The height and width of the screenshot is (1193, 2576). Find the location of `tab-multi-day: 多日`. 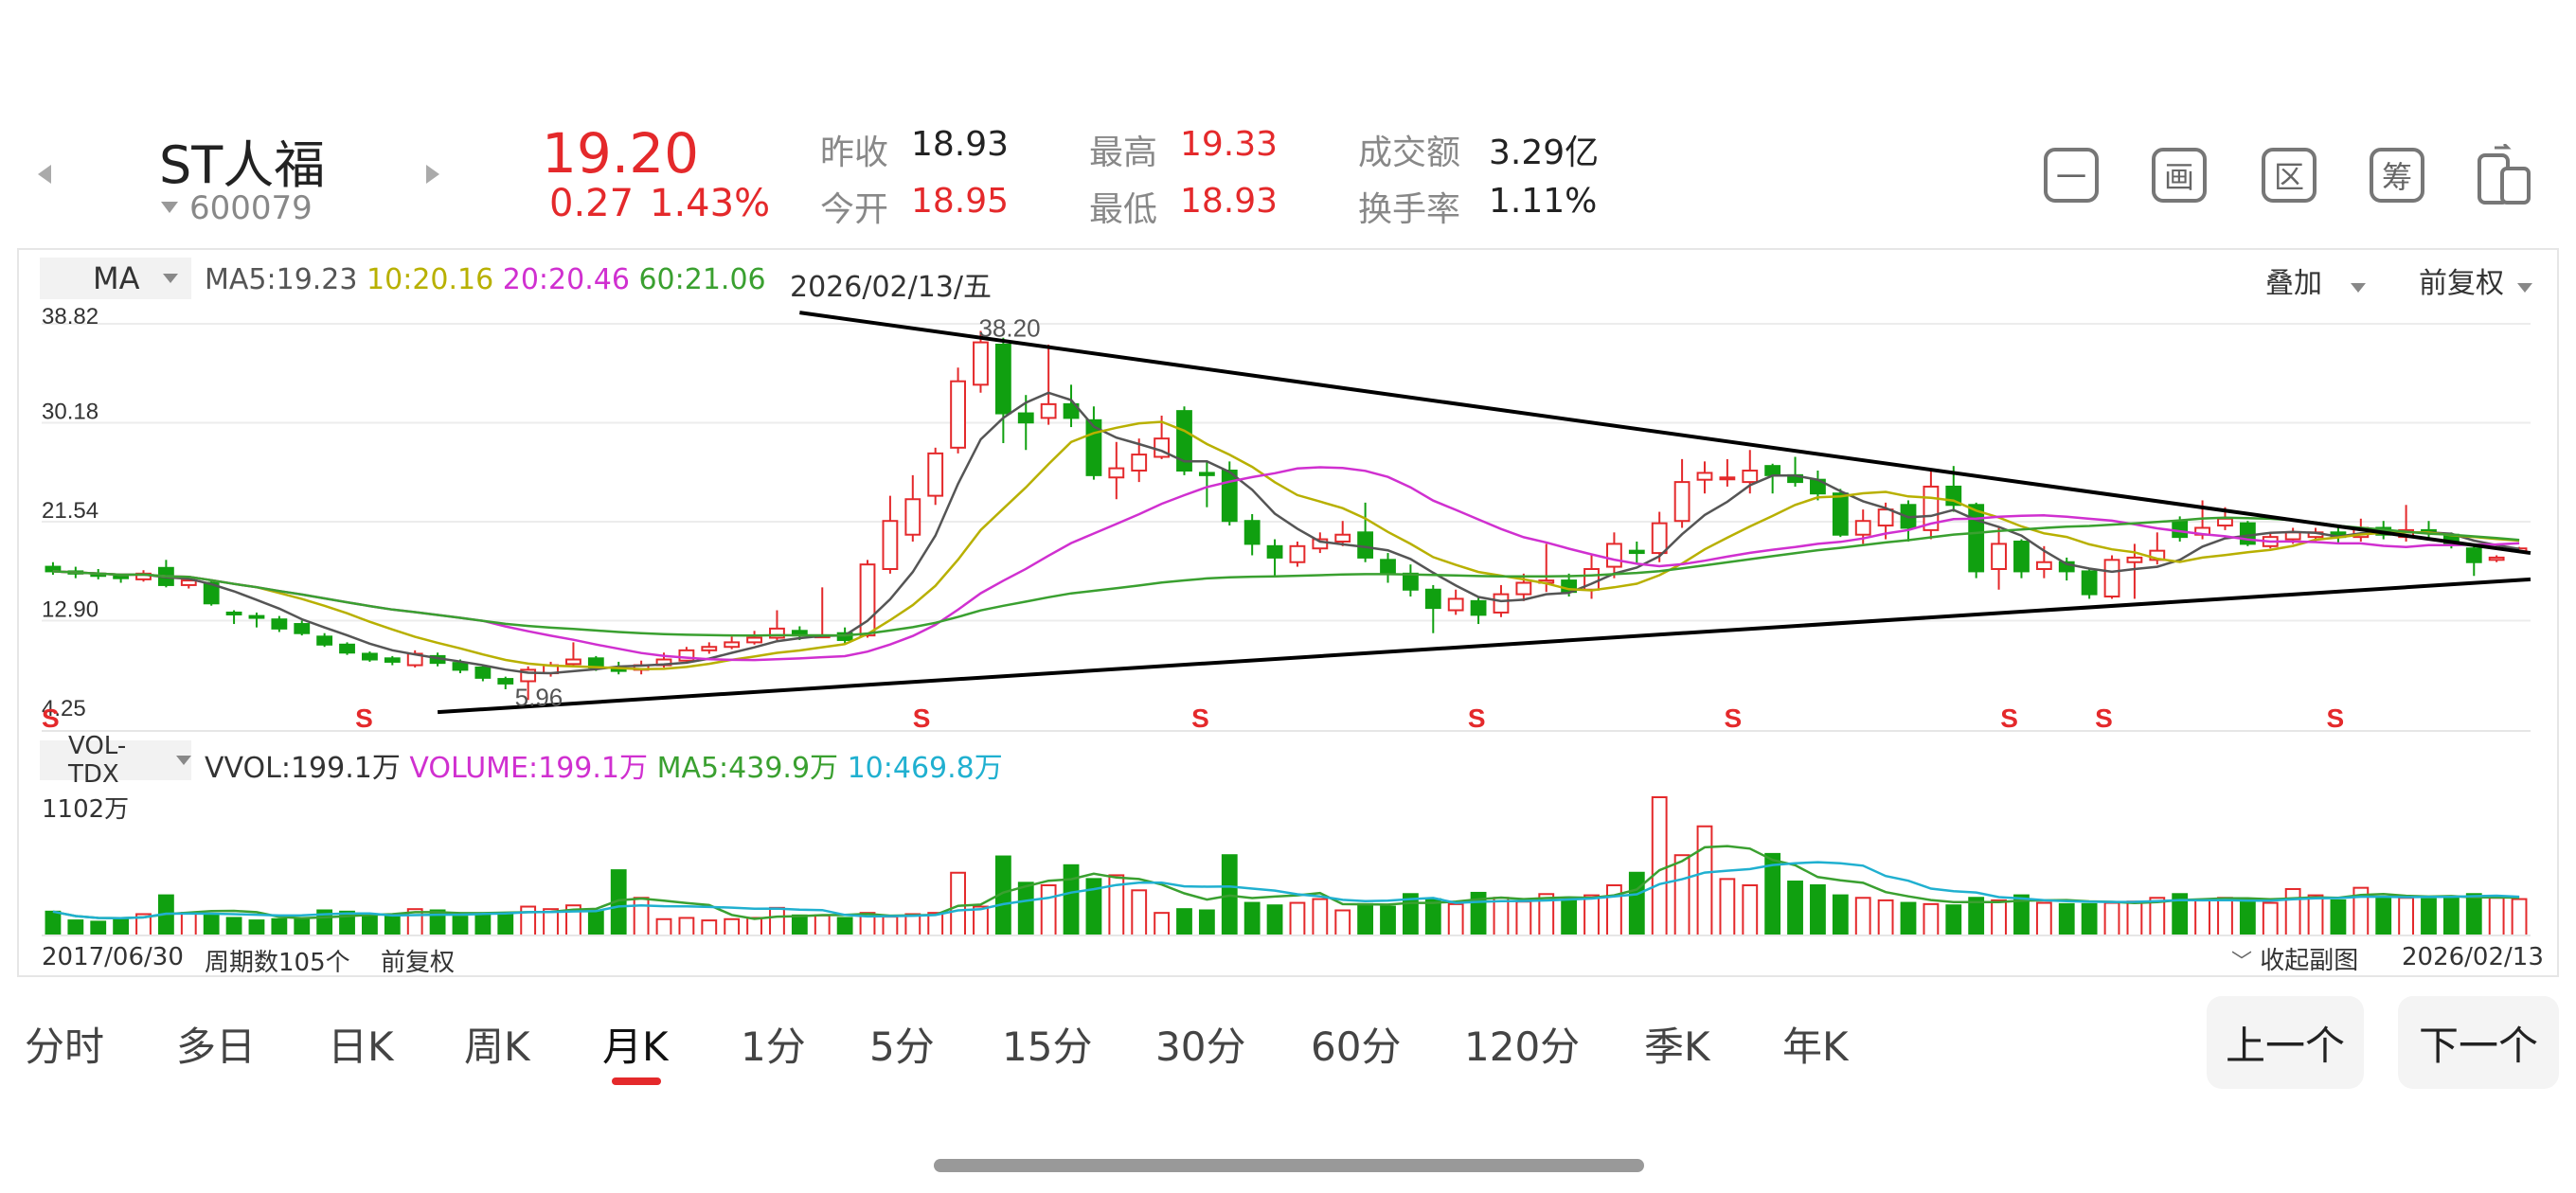

tab-multi-day: 多日 is located at coordinates (216, 1047).